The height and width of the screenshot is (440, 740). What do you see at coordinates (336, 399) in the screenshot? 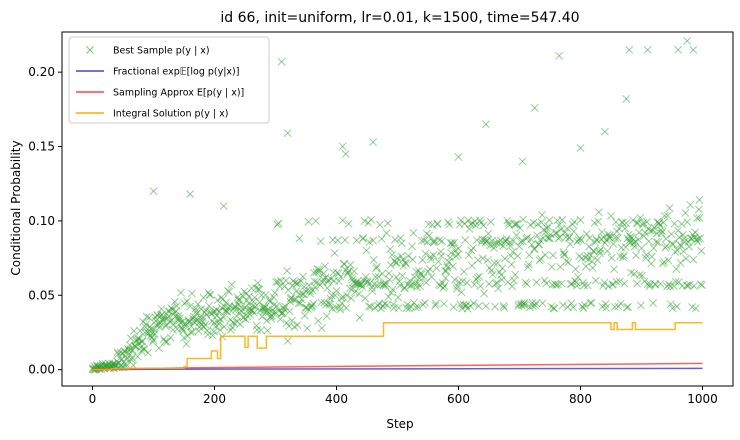
I see `x-tick-label: 400` at bounding box center [336, 399].